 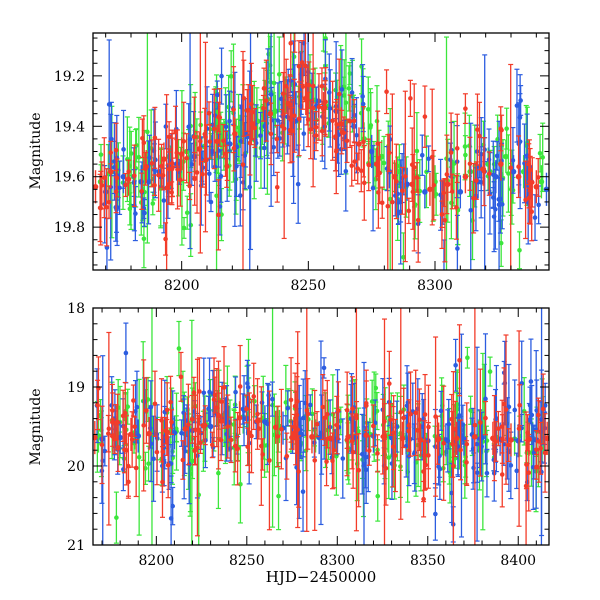 I want to click on top-y-tick-label: 19.8, so click(x=69, y=228).